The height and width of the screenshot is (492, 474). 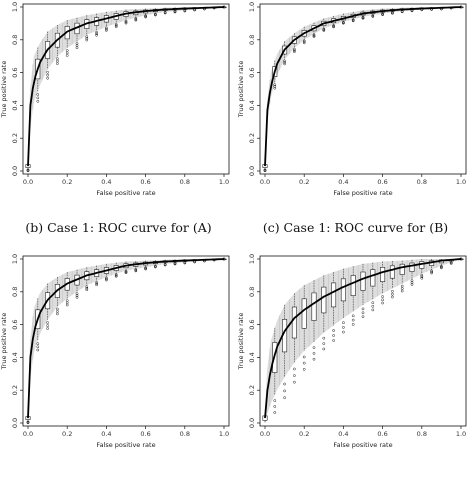 What do you see at coordinates (304, 434) in the screenshot?
I see `x-tick-label: 0.2` at bounding box center [304, 434].